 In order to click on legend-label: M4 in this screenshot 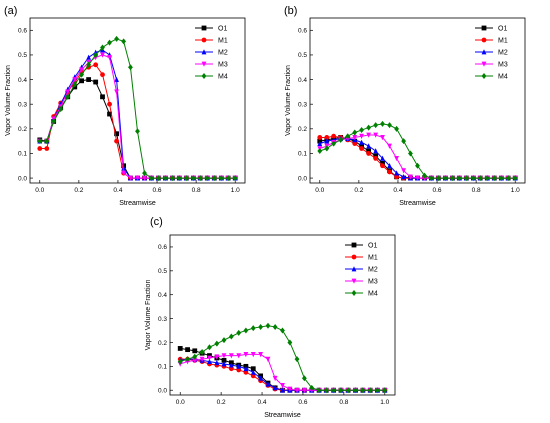, I will do `click(223, 76)`.